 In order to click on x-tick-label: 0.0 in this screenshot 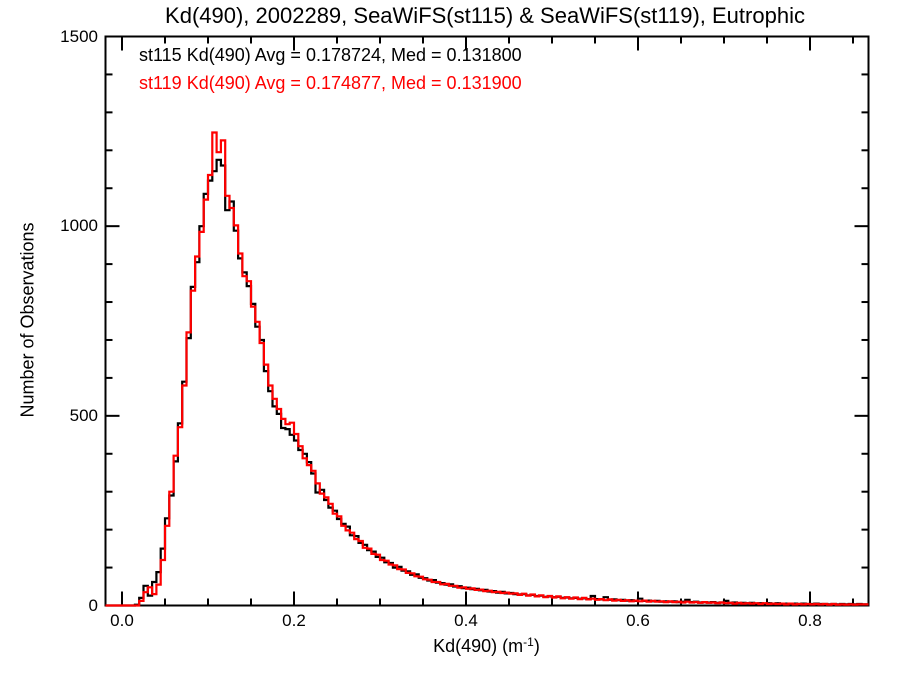, I will do `click(122, 620)`.